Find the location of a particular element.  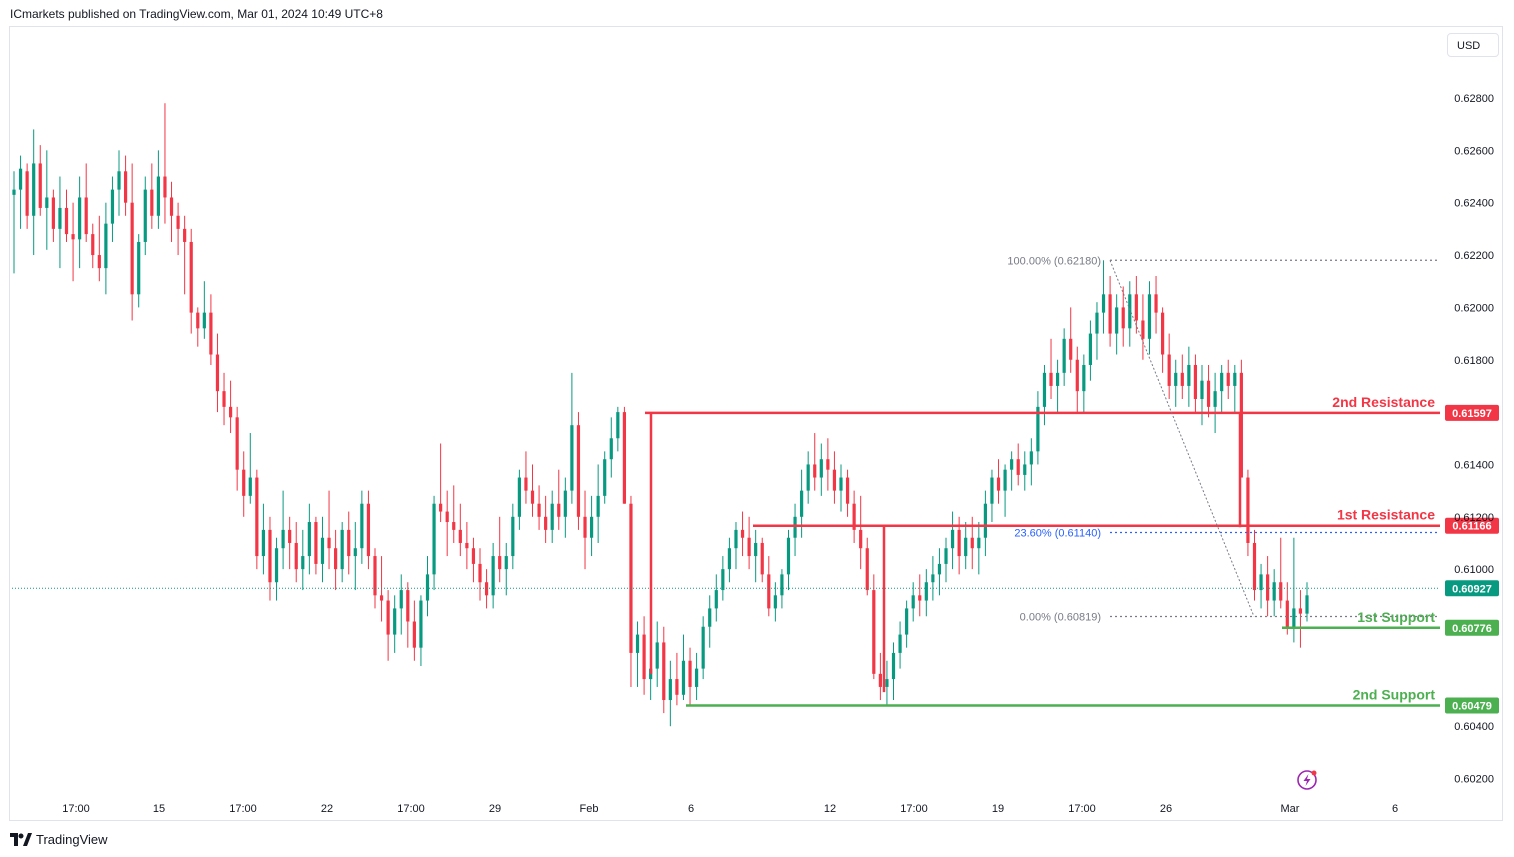

x-tick-label: Feb is located at coordinates (589, 809).